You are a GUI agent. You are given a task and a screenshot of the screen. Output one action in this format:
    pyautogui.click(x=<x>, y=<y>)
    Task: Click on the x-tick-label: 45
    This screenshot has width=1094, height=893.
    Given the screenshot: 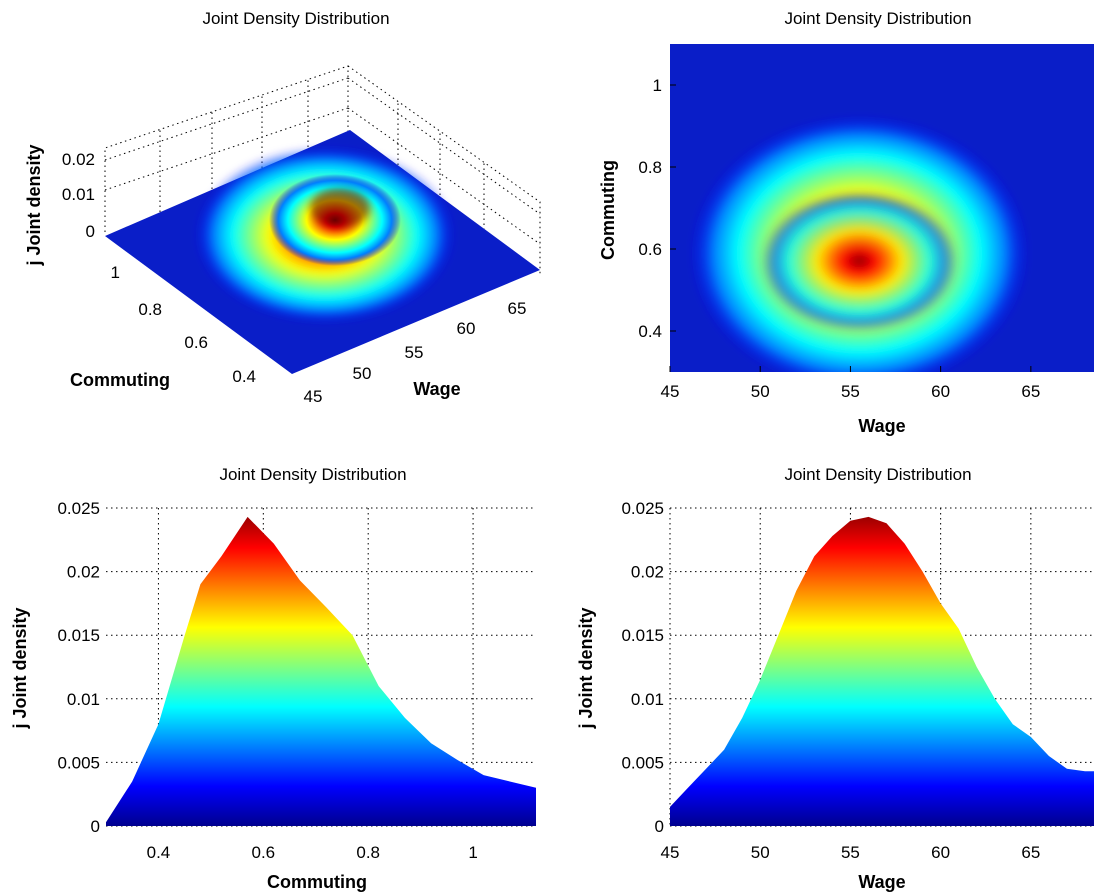 What is the action you would take?
    pyautogui.click(x=670, y=852)
    